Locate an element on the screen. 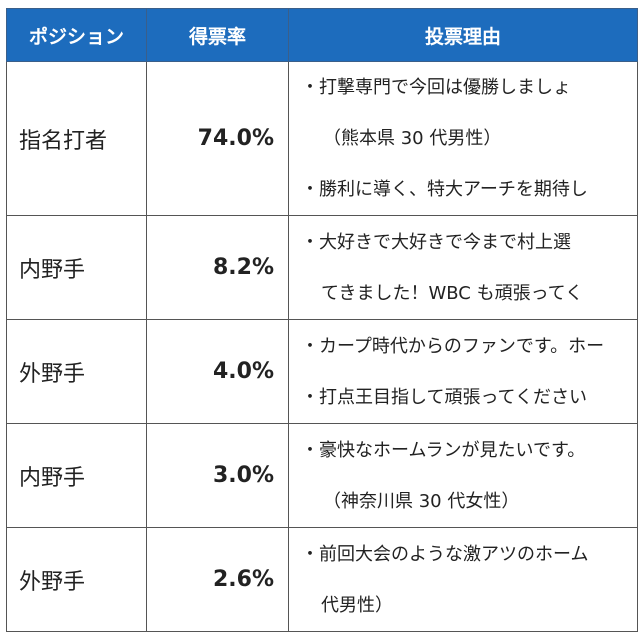 Image resolution: width=640 pixels, height=640 pixels. rate-cell: 3.0% is located at coordinates (217, 475).